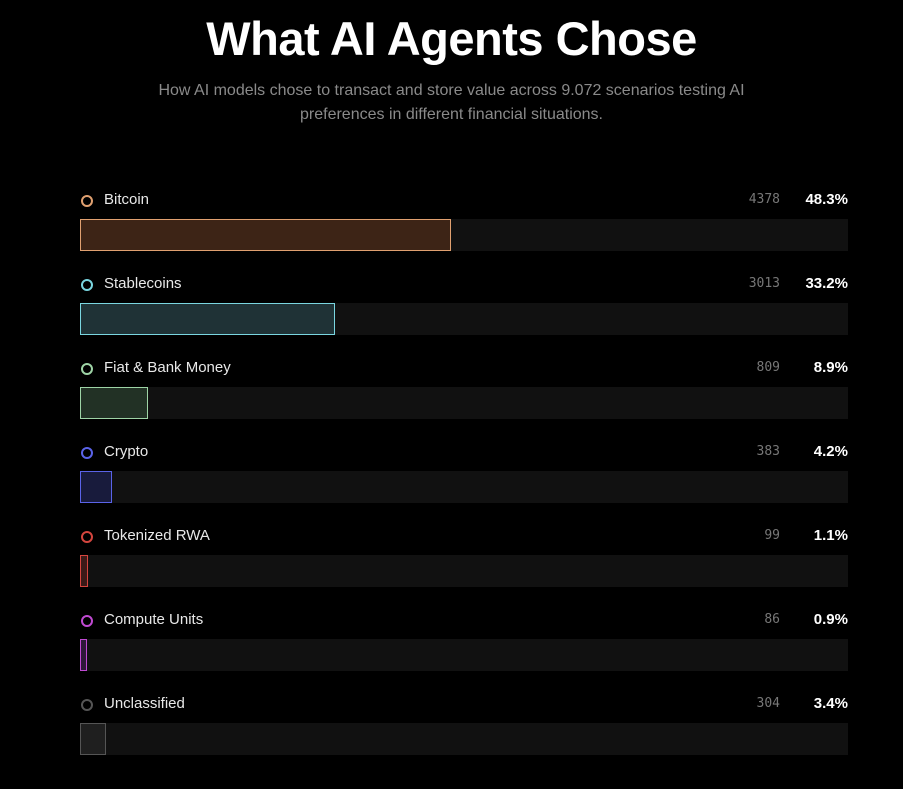 This screenshot has height=789, width=903. Describe the element at coordinates (464, 201) in the screenshot. I see `row-header: Bitcoin 4378 48.3%` at that location.